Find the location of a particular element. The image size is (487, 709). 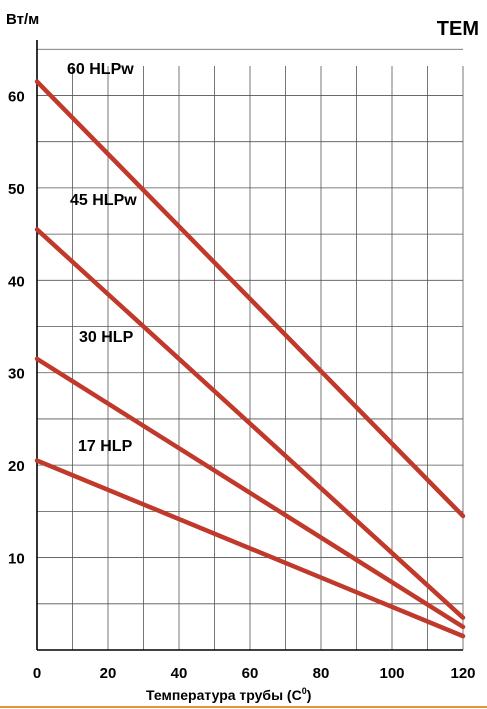

series-label: 30 HLP is located at coordinates (106, 337).